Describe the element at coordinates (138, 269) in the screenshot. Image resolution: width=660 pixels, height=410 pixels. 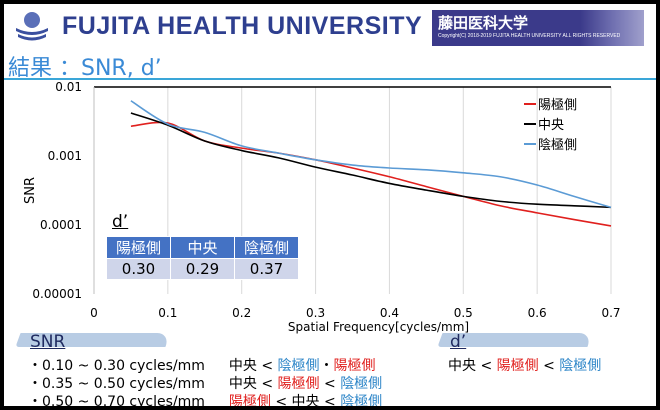
I see `dprime-value-anode: 0.30` at that location.